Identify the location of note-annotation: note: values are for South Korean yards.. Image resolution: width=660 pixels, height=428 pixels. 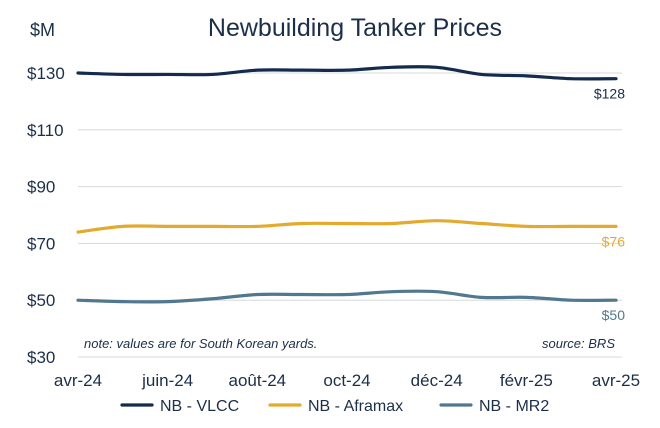
(200, 343).